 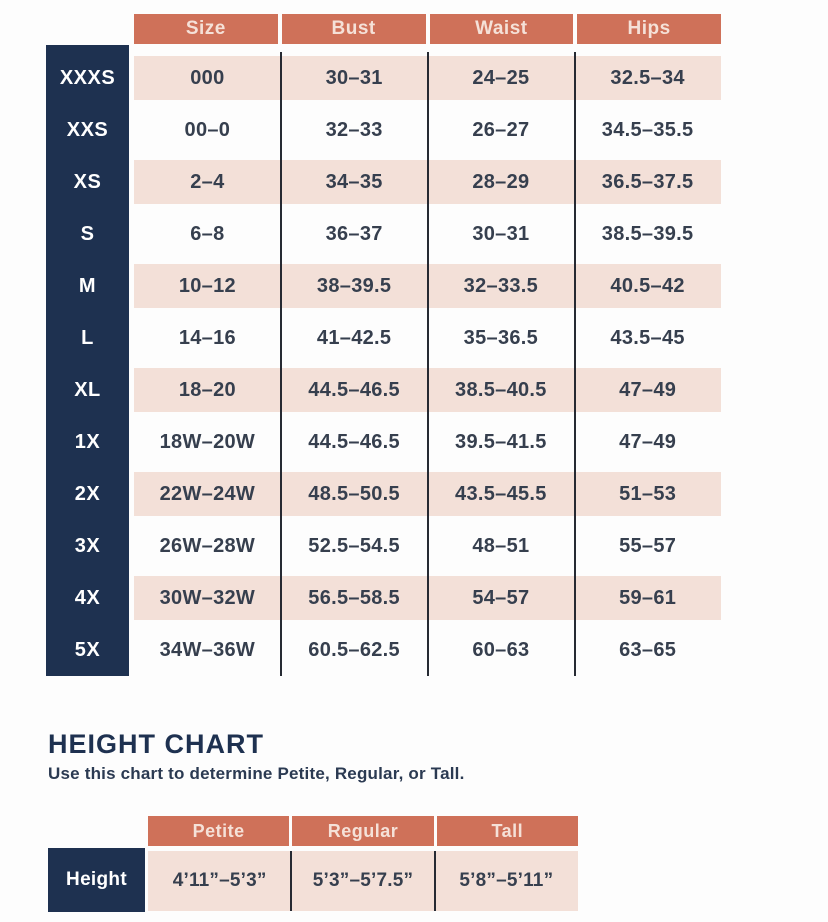 I want to click on size-cell: 59–61, so click(x=648, y=597).